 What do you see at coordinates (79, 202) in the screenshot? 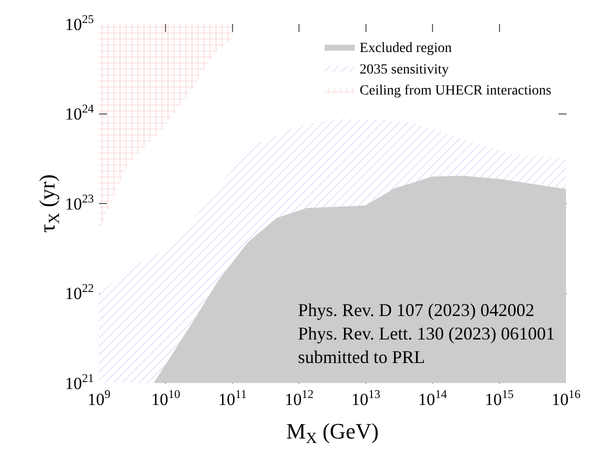
I see `y-tick-label: 10$^{23}$` at bounding box center [79, 202].